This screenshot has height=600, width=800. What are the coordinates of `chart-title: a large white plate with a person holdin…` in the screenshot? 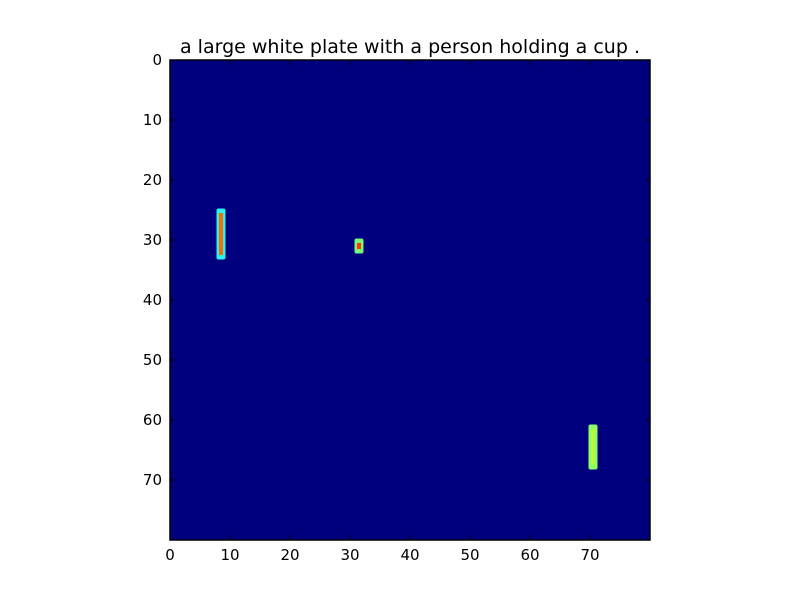 It's located at (410, 47).